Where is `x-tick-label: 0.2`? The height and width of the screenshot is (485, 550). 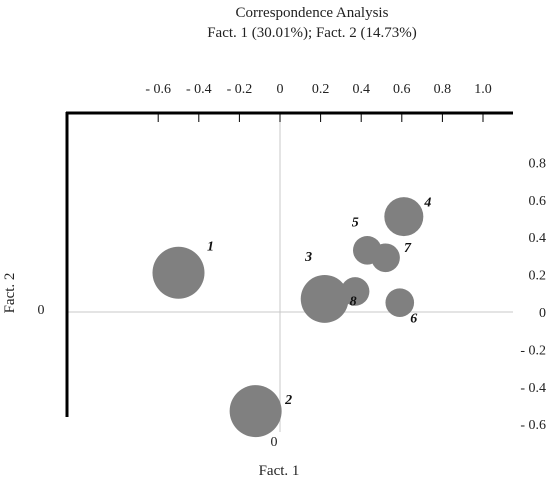
x-tick-label: 0.2 is located at coordinates (321, 89).